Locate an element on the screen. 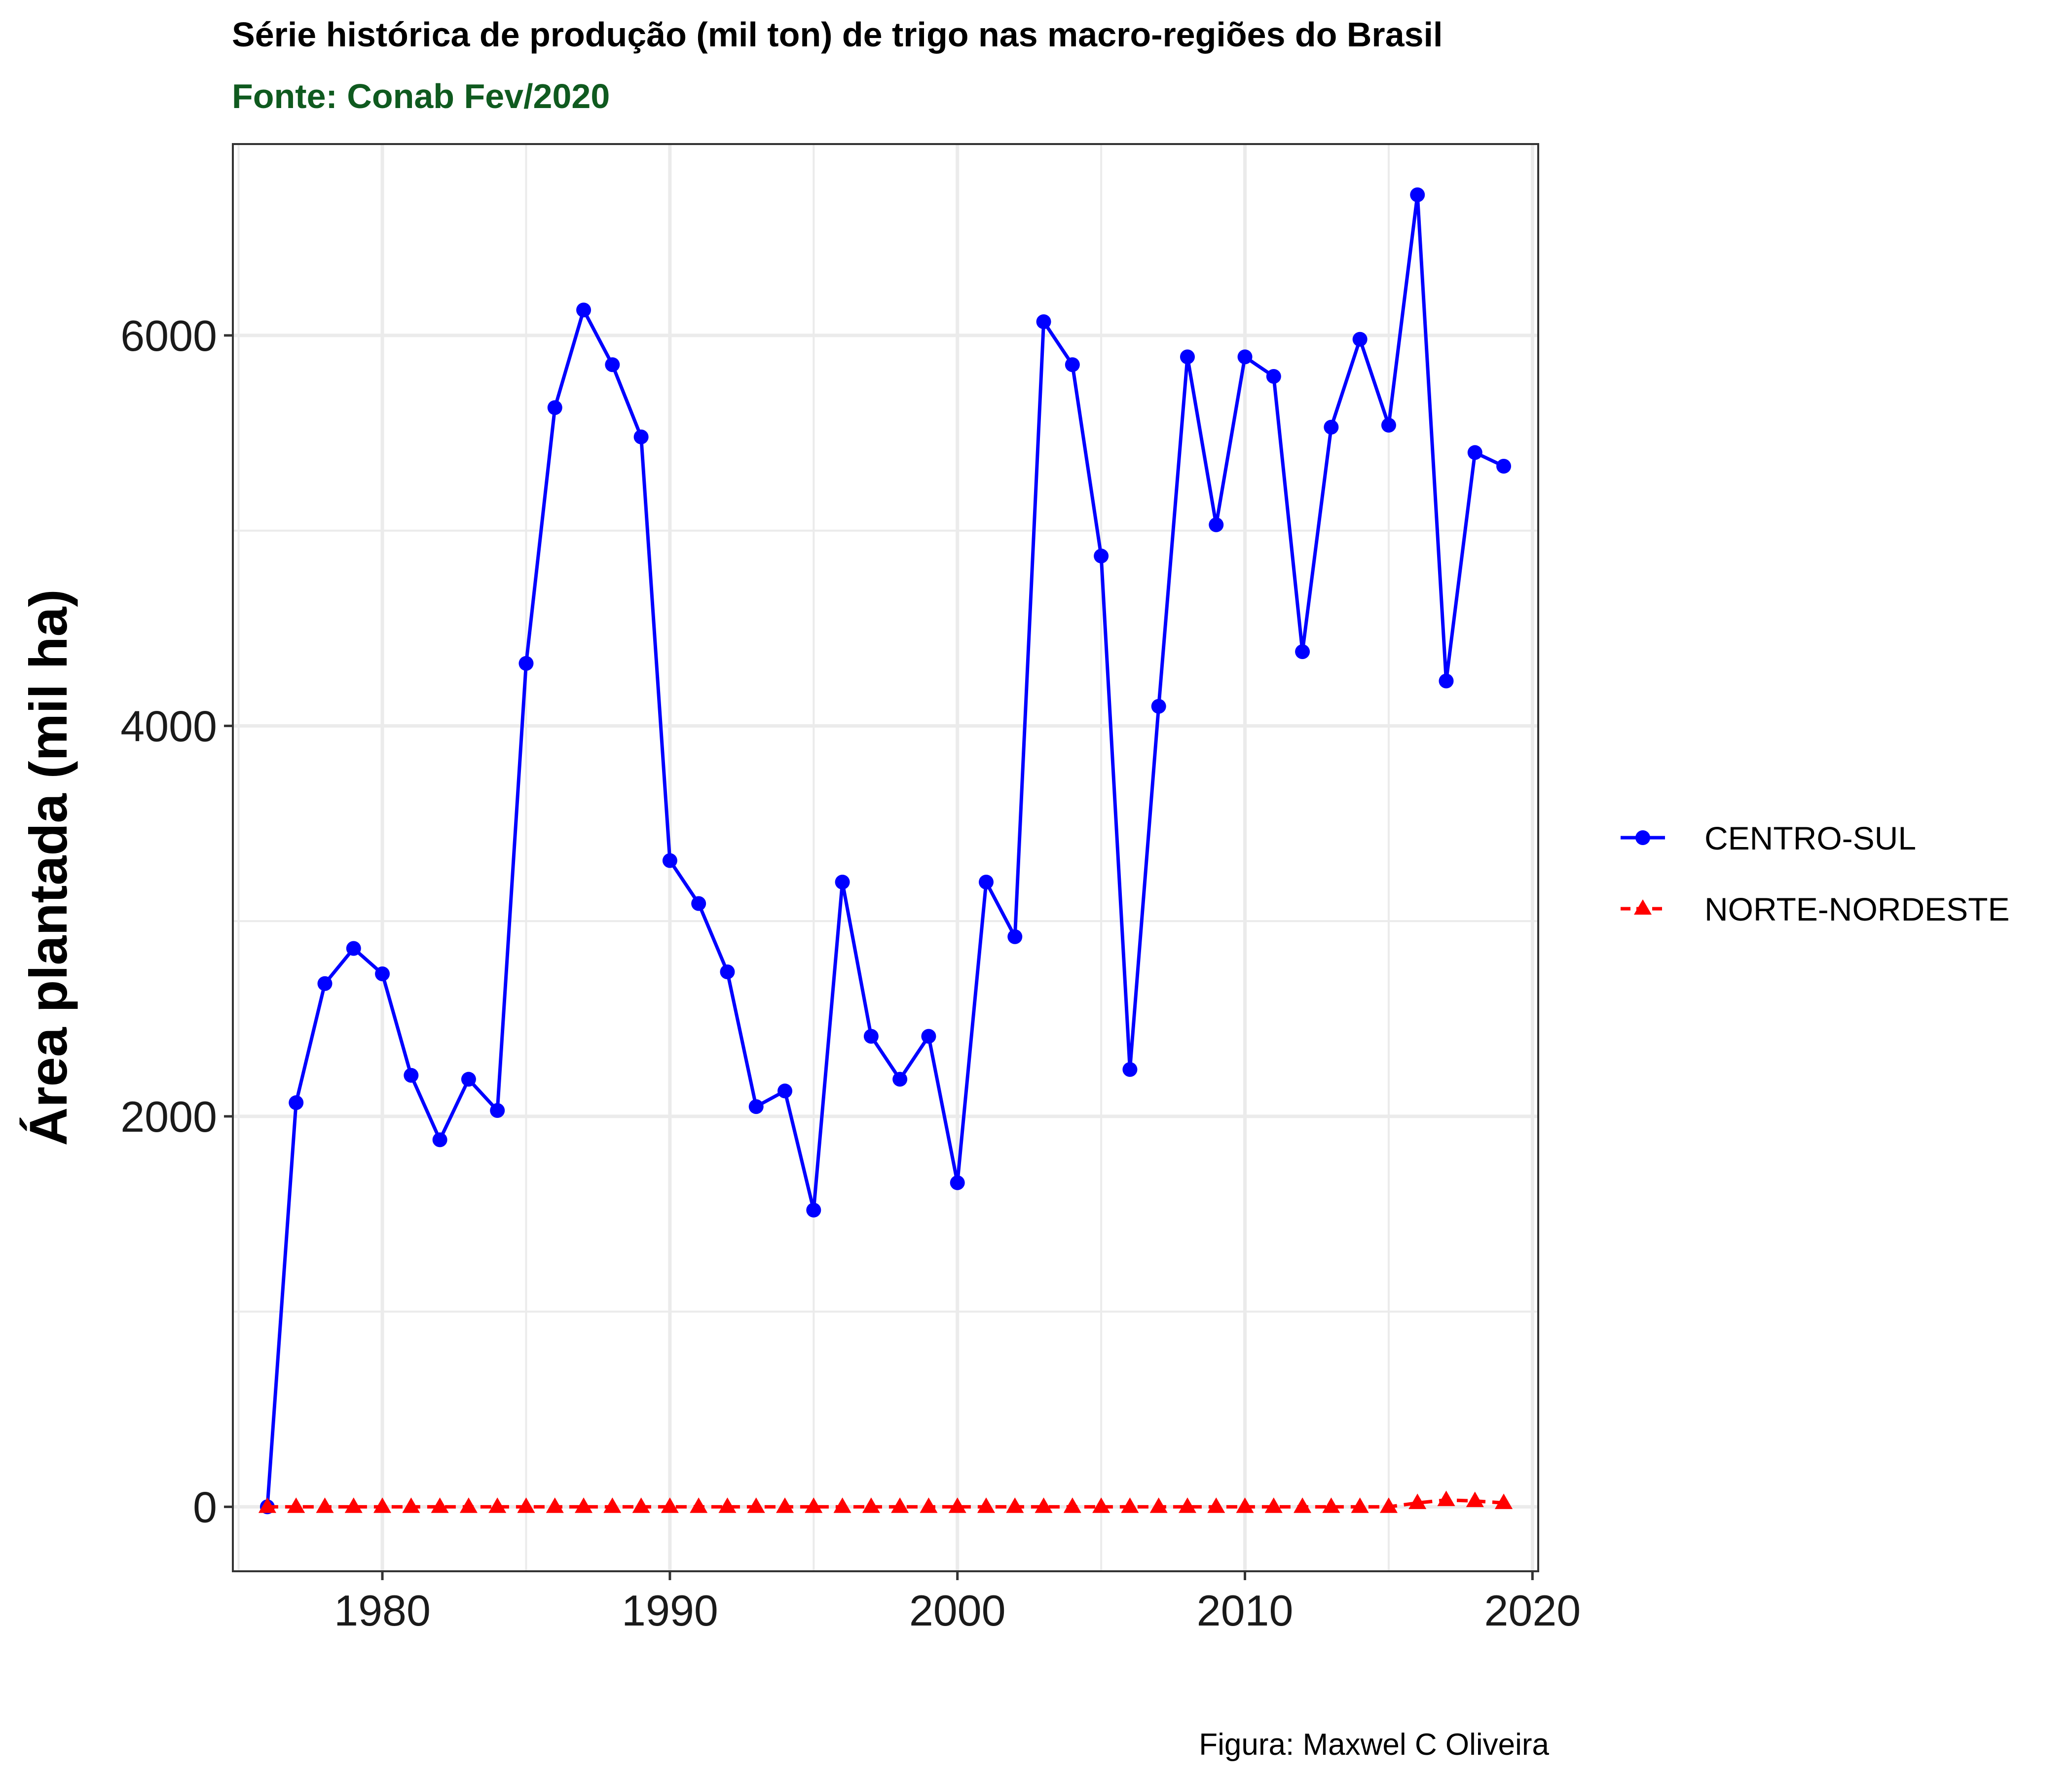  x-tick-label: 1990 is located at coordinates (670, 1610).